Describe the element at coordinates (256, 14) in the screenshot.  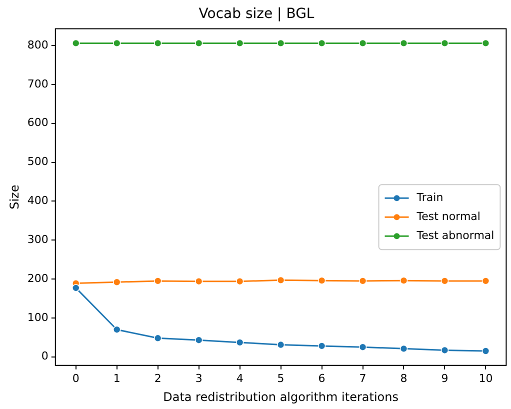
I see `chart-title: Vocab size | BGL` at that location.